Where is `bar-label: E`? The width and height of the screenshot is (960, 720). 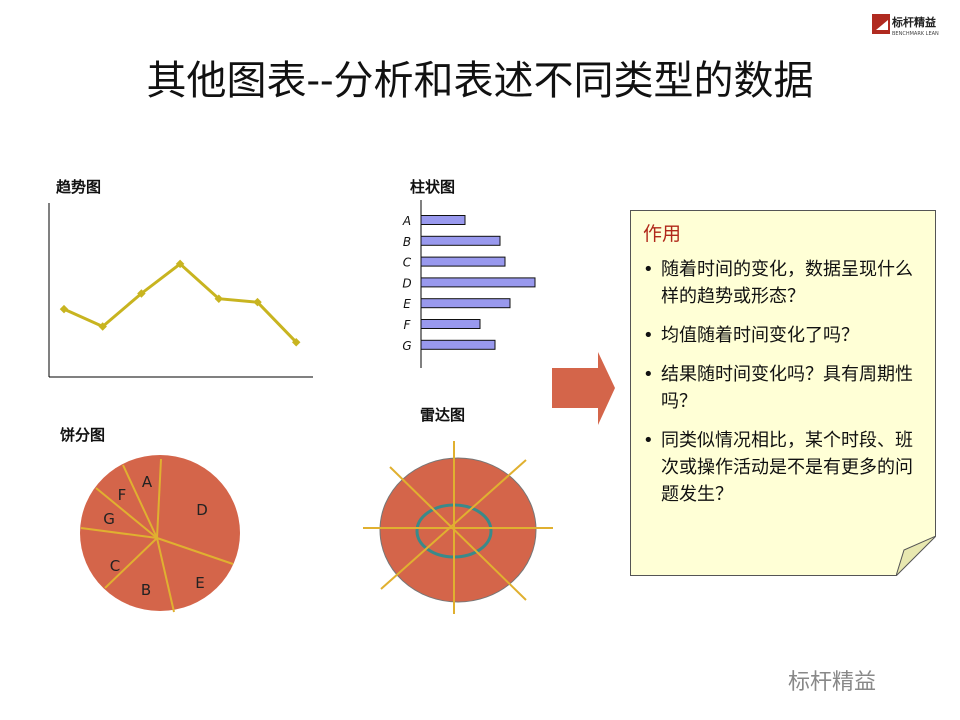
bar-label: E is located at coordinates (407, 304).